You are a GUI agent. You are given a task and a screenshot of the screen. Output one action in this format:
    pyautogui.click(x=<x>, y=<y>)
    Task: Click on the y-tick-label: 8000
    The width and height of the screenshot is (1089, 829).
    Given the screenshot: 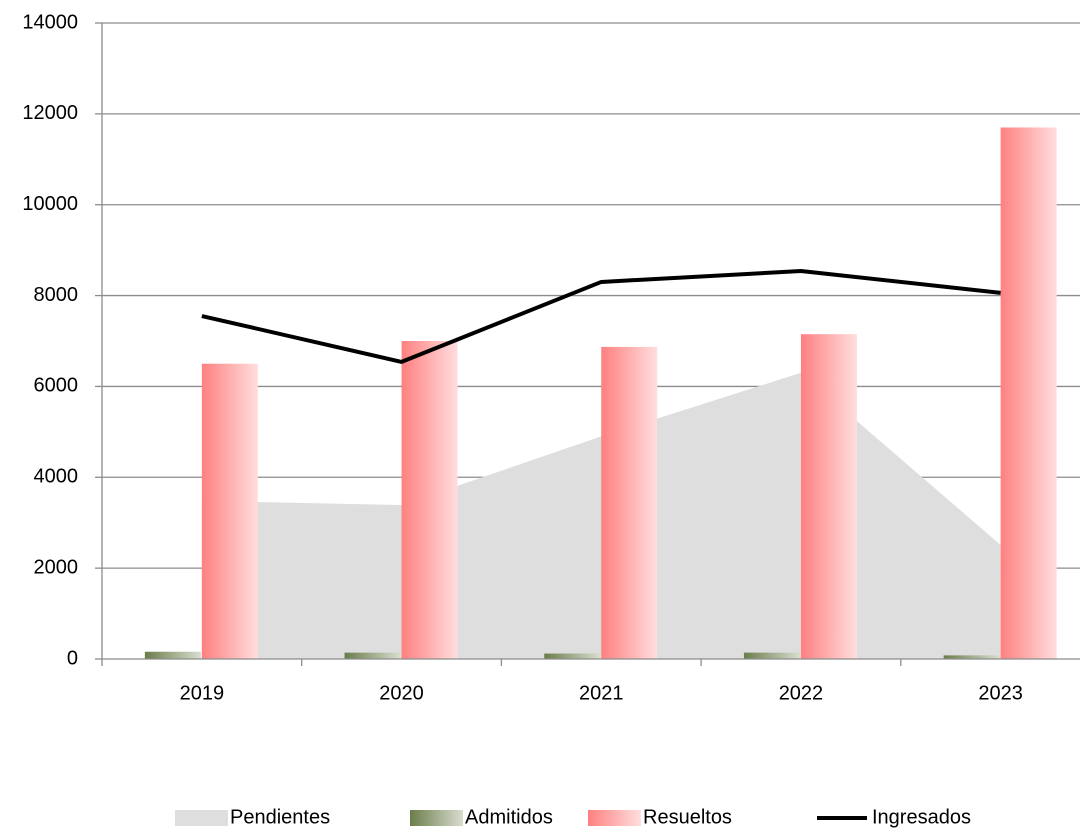 What is the action you would take?
    pyautogui.click(x=56, y=295)
    